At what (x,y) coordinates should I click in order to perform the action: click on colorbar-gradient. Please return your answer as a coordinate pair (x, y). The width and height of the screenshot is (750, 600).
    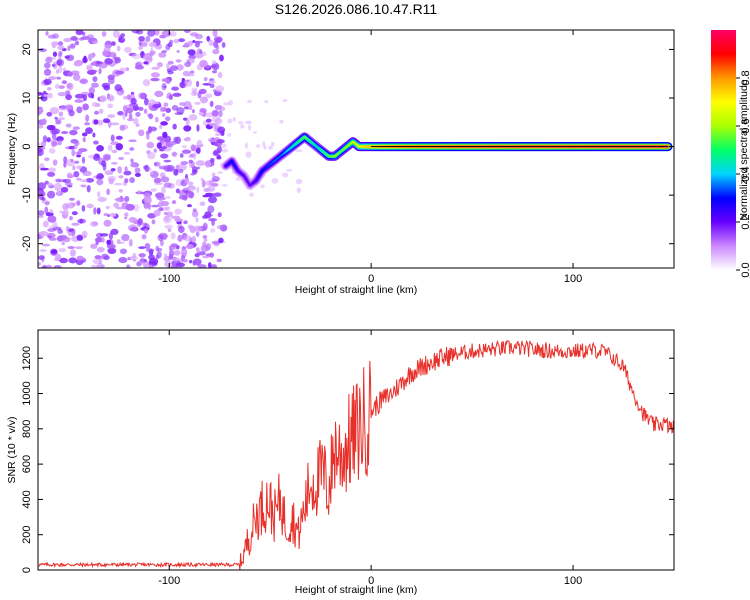
    Looking at the image, I should click on (723, 150).